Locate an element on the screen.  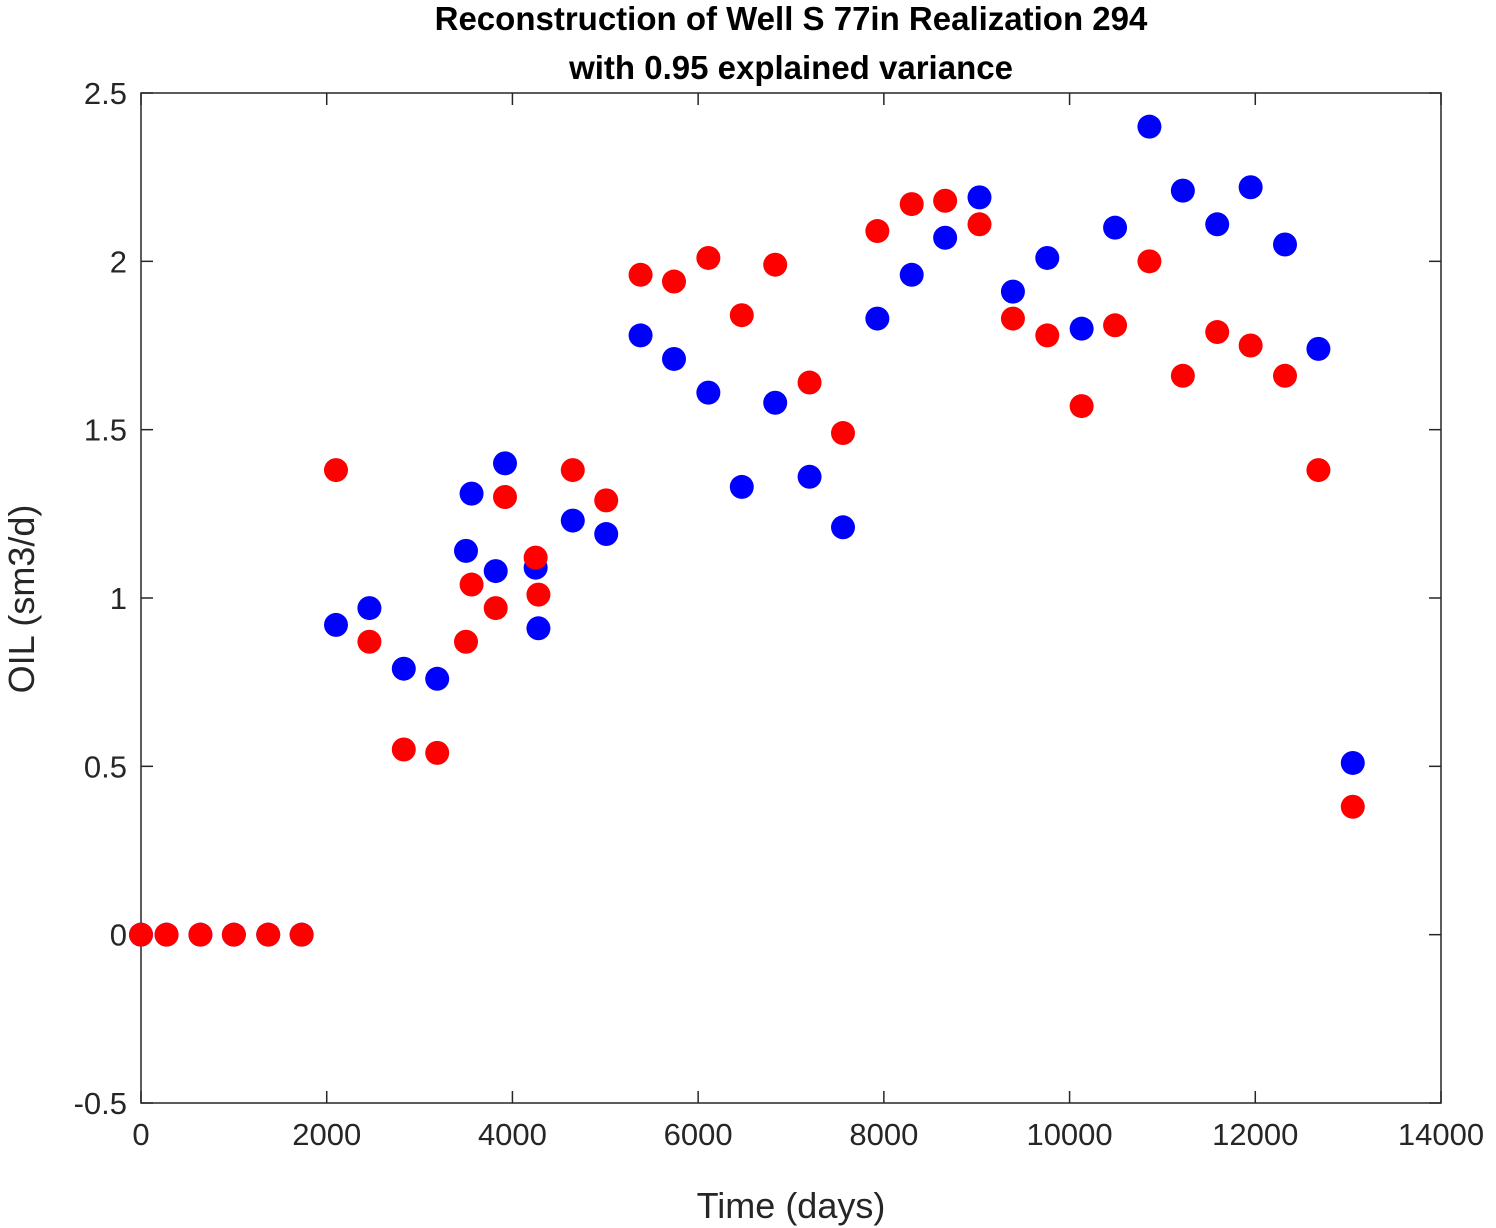
y-tick-label: 0 is located at coordinates (118, 935).